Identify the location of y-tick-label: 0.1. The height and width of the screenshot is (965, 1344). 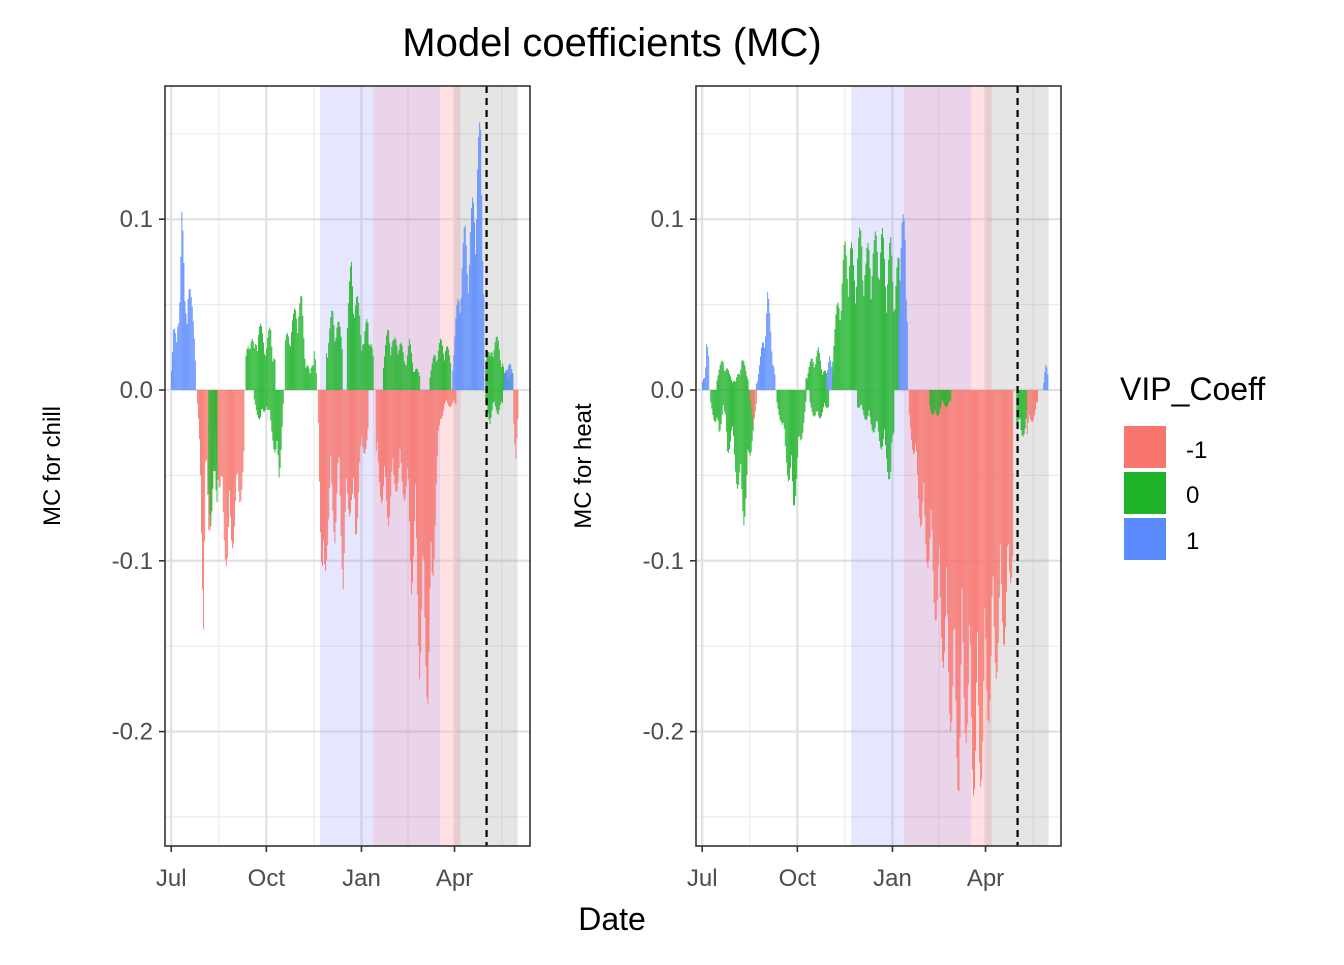
(667, 219).